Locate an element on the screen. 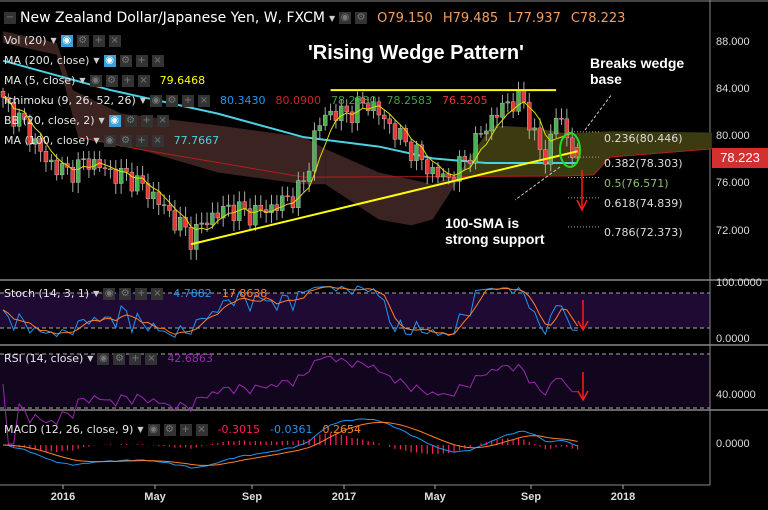 Image resolution: width=768 pixels, height=510 pixels. macd-label: MACD (12, 26, close, 9) is located at coordinates (69, 429).